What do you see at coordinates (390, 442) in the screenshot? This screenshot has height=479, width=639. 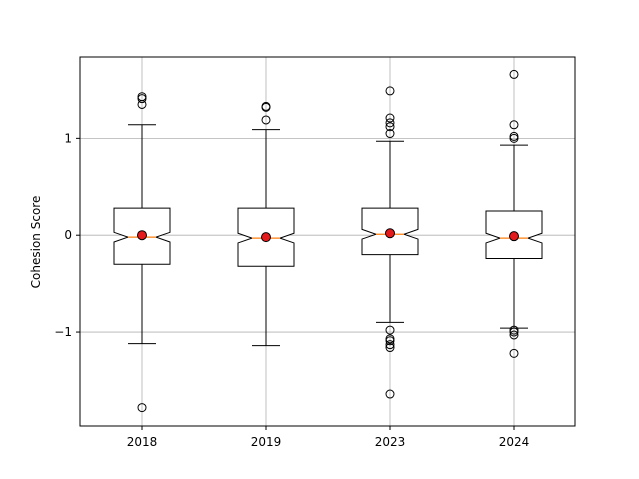 I see `x-tick-label: 2023` at bounding box center [390, 442].